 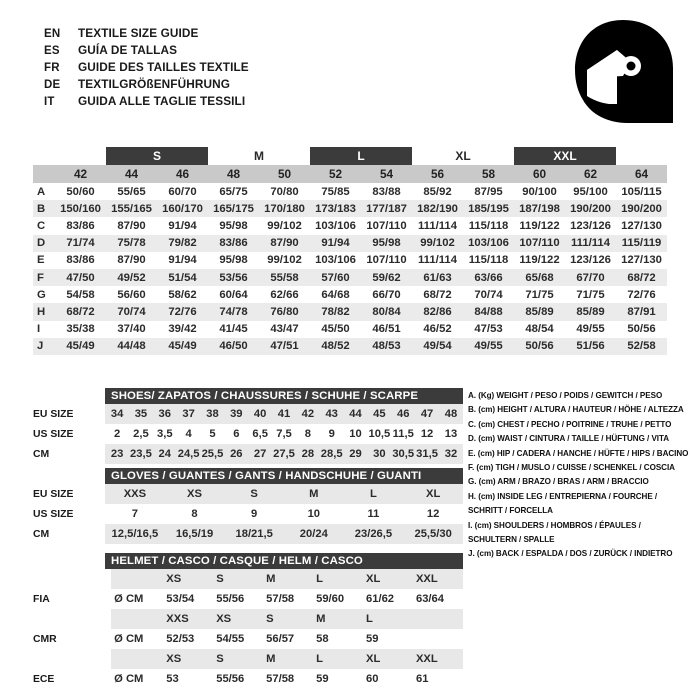 I want to click on measurement-cell: 67/70, so click(x=590, y=277).